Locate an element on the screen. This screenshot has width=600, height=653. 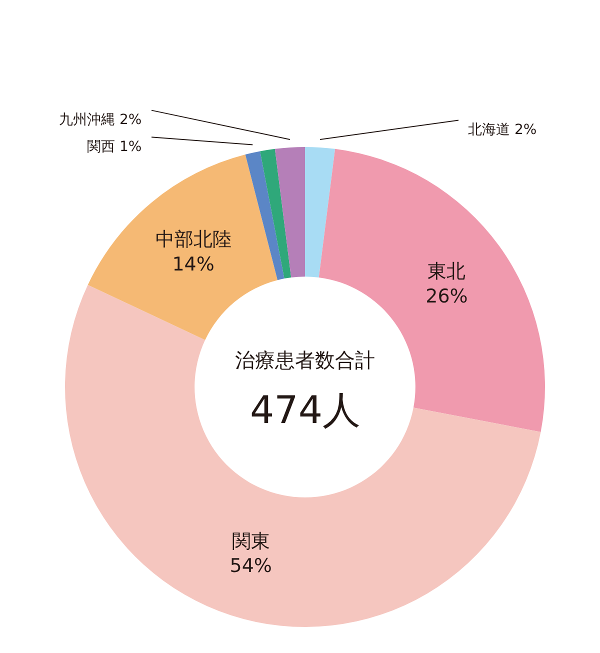
text: 治療患者数合計 is located at coordinates (305, 360).